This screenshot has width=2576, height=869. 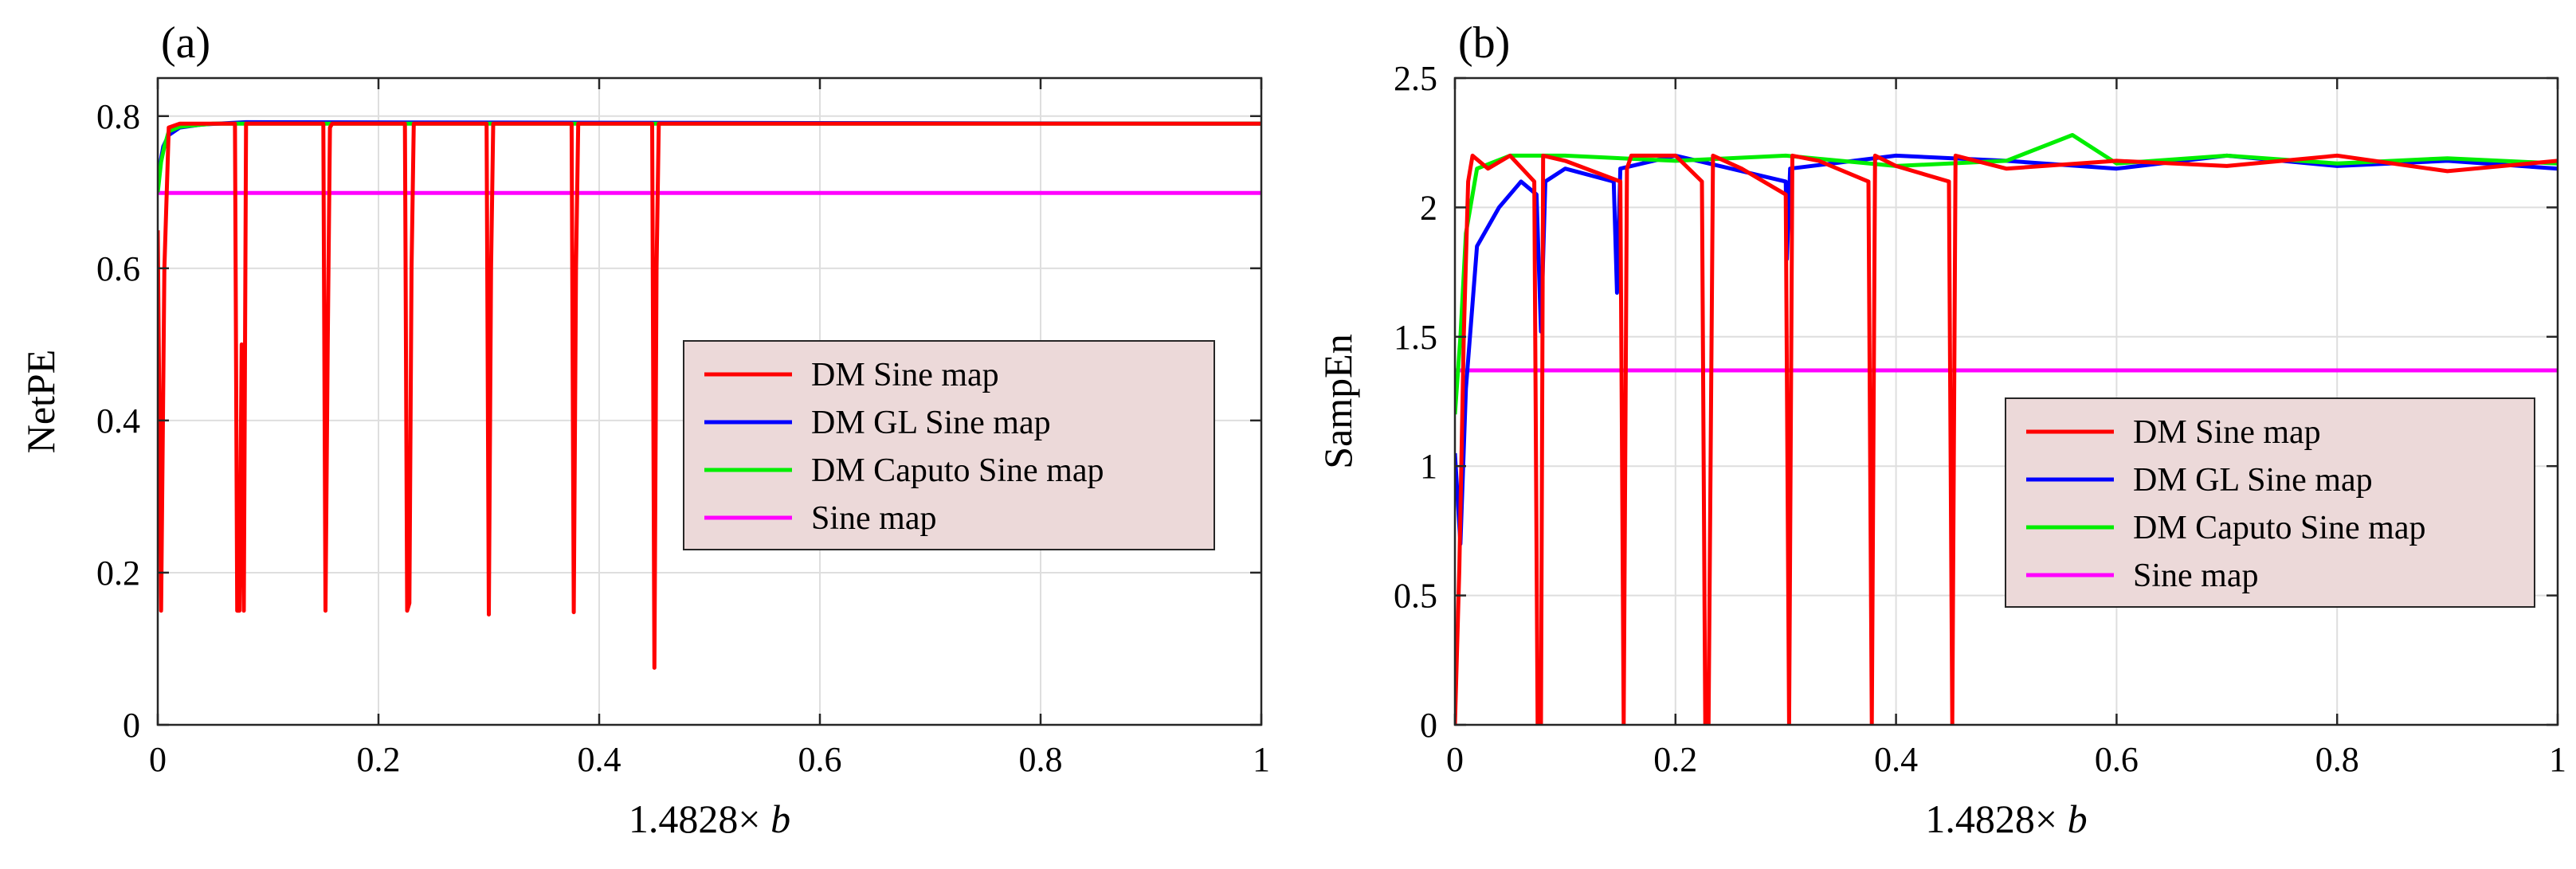 What do you see at coordinates (1415, 596) in the screenshot?
I see `y-tick-label: 0.5` at bounding box center [1415, 596].